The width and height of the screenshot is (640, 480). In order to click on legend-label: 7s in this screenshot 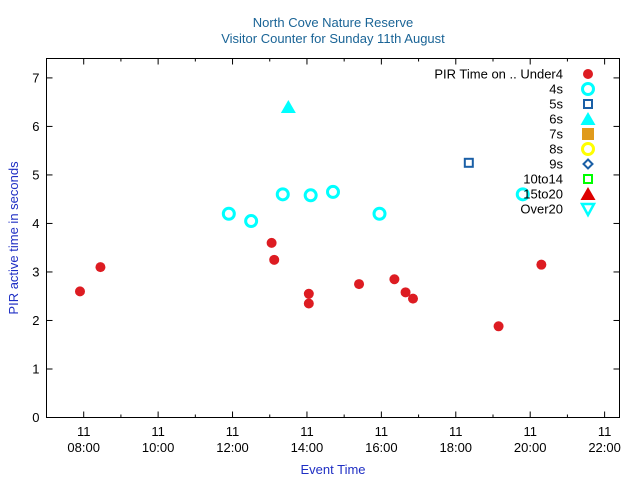, I will do `click(556, 134)`.